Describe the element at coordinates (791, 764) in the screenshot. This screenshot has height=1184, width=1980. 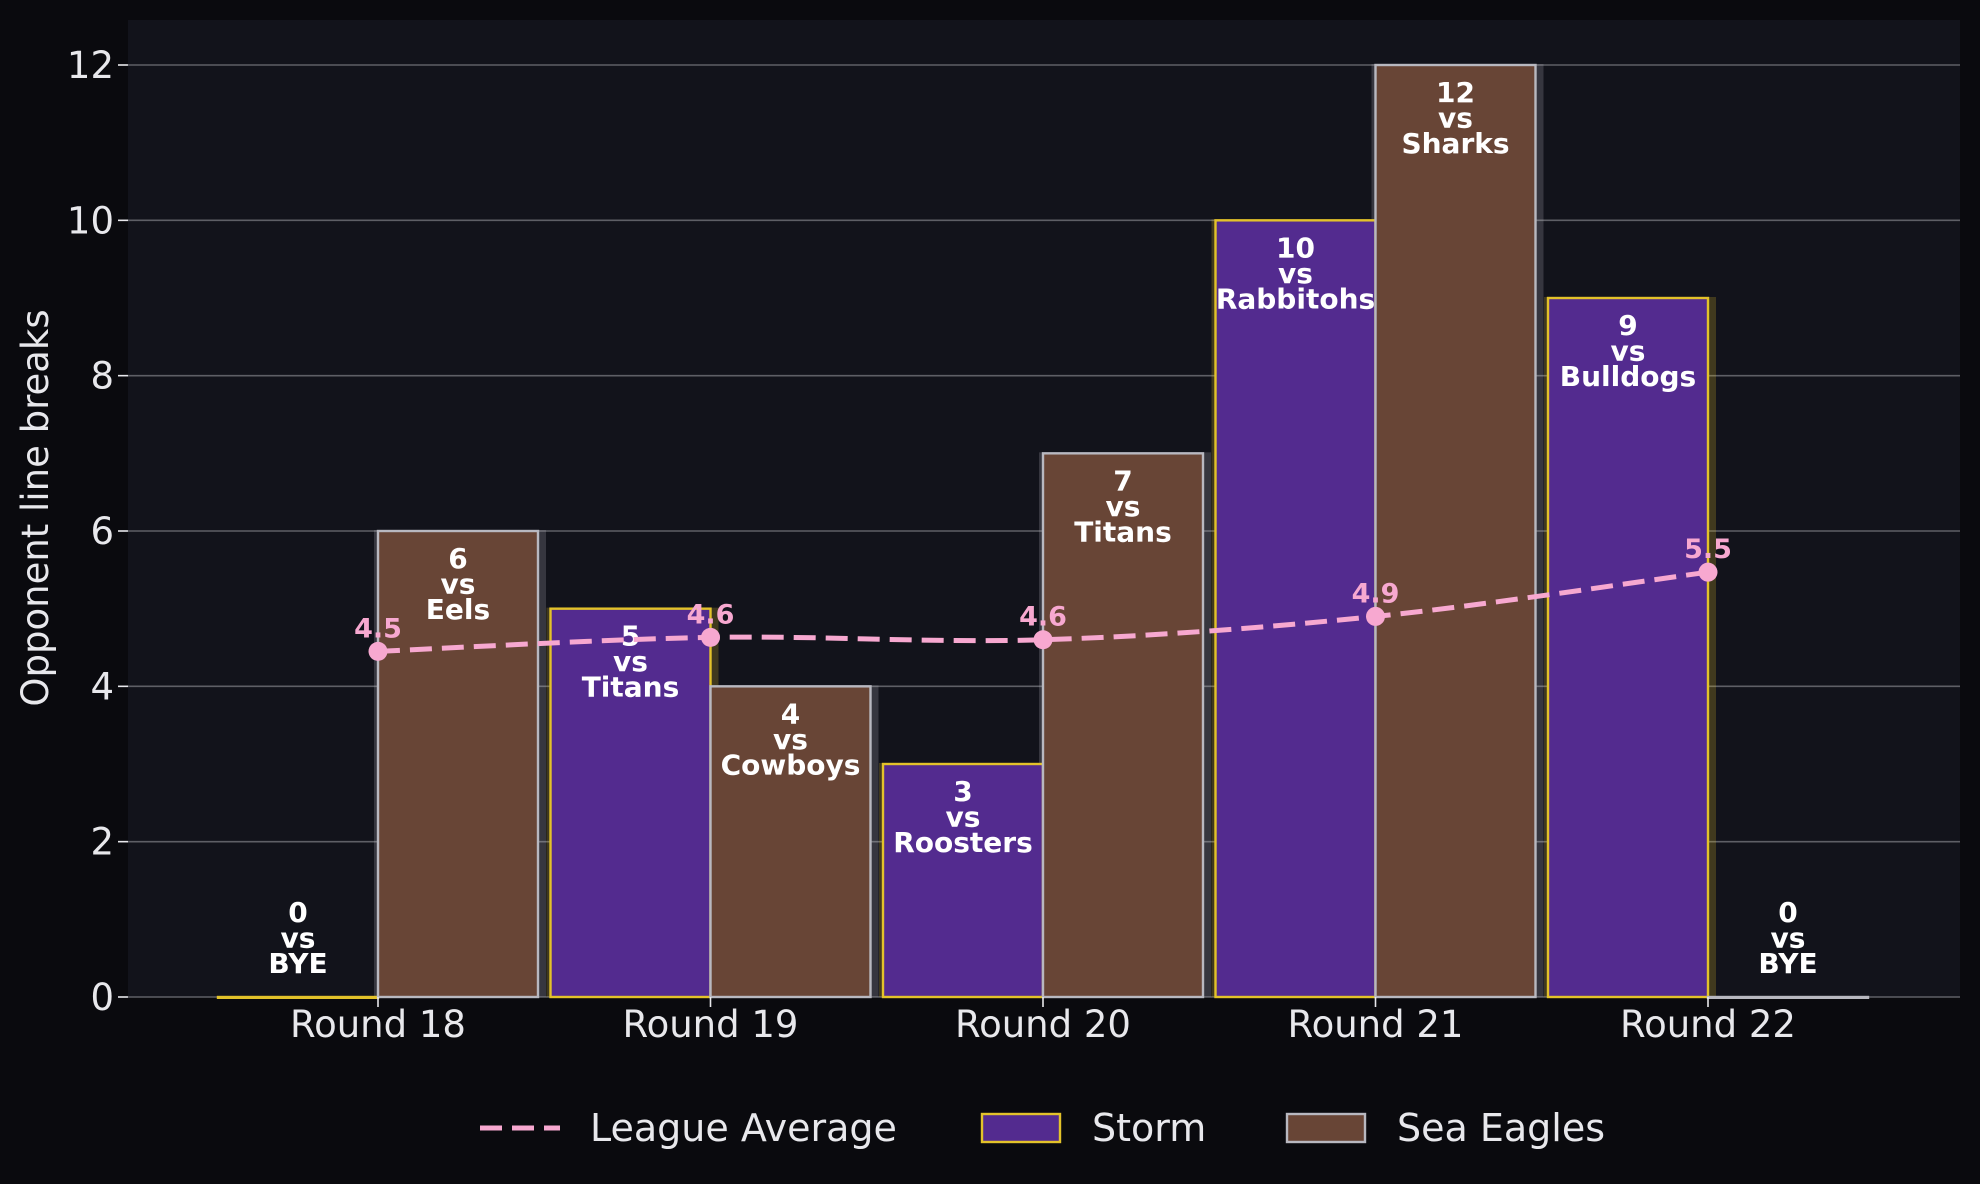
I see `bar-opponent-label: Cowboys` at that location.